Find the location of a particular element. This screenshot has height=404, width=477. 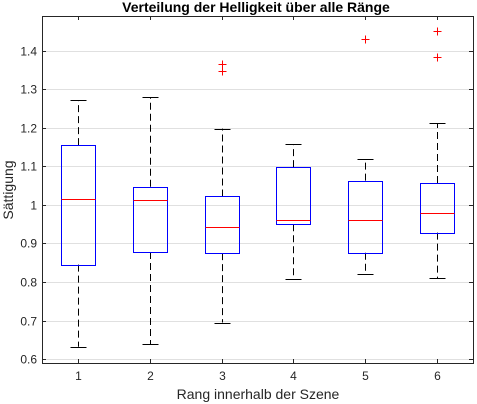

x-tick-label: 1 is located at coordinates (78, 376).